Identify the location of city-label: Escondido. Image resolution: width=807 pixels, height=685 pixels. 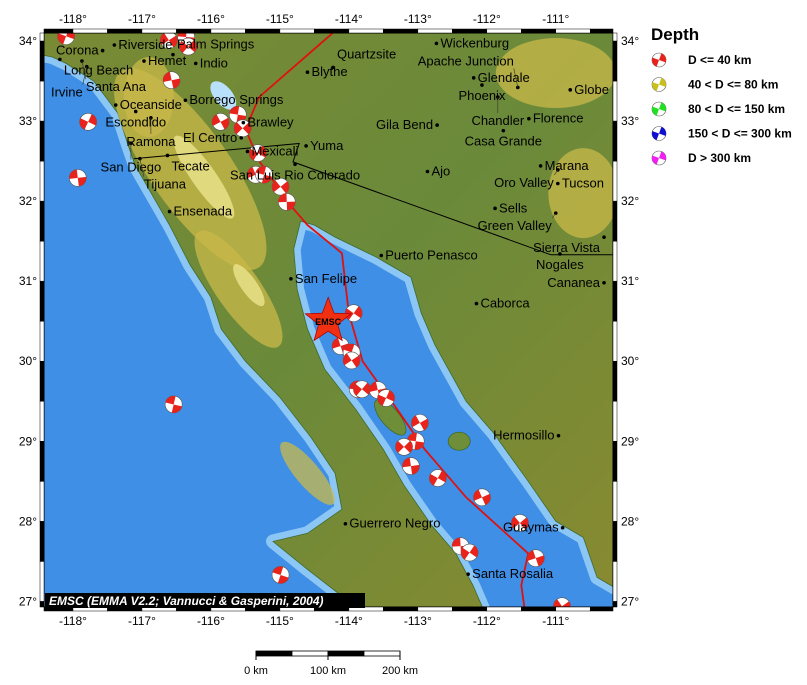
(135, 121).